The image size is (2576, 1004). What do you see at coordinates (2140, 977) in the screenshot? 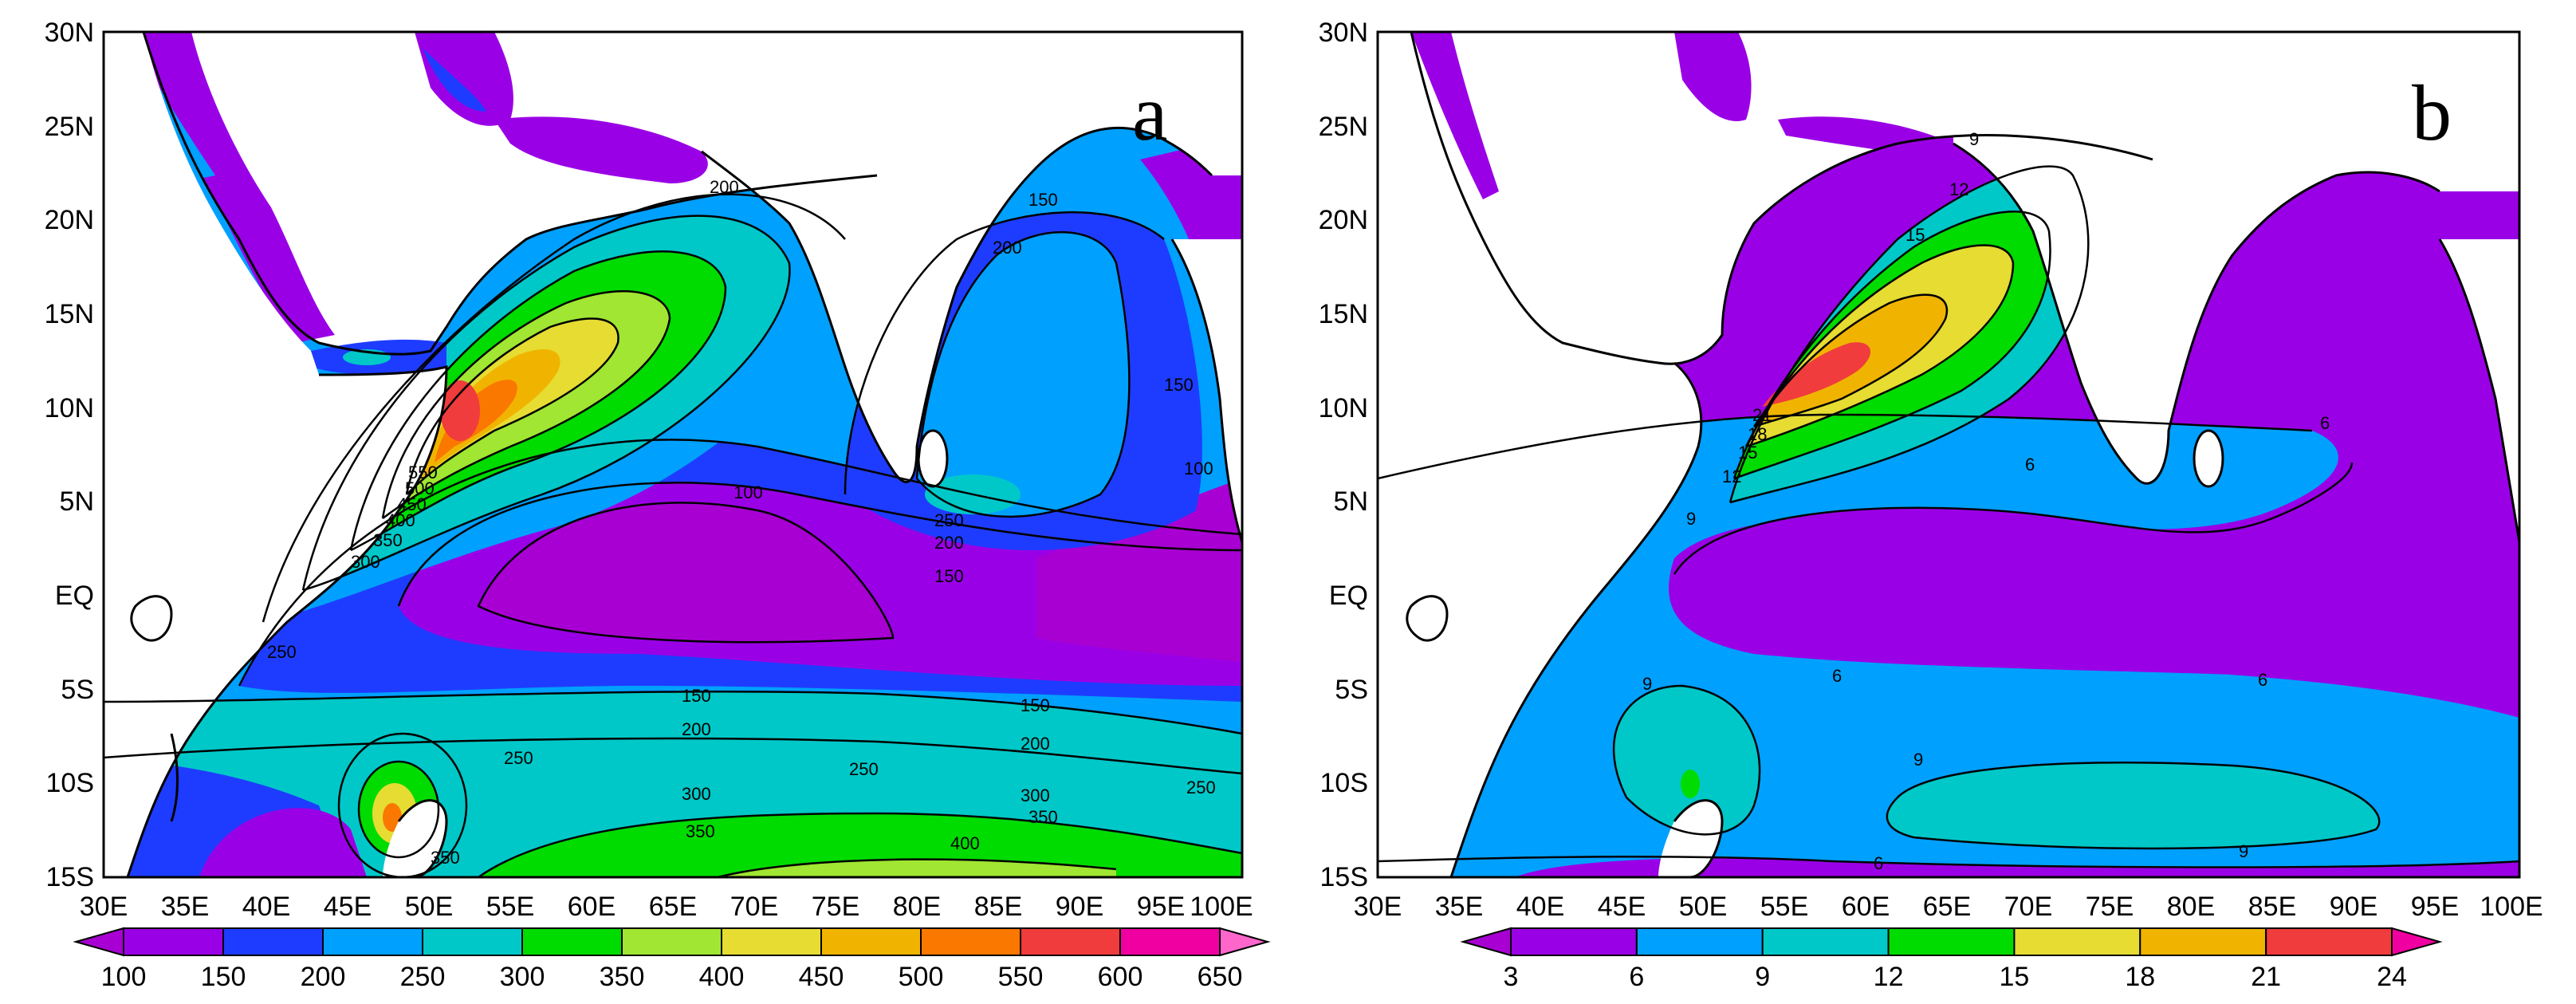
I see `colorbar-label: 18` at bounding box center [2140, 977].